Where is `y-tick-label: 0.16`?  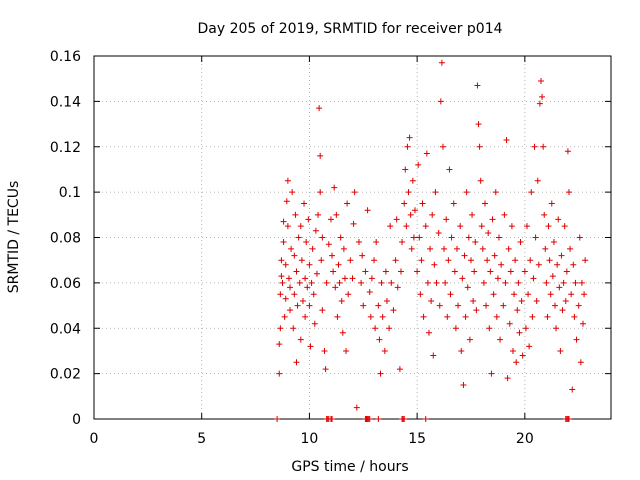
y-tick-label: 0.16 is located at coordinates (65, 57).